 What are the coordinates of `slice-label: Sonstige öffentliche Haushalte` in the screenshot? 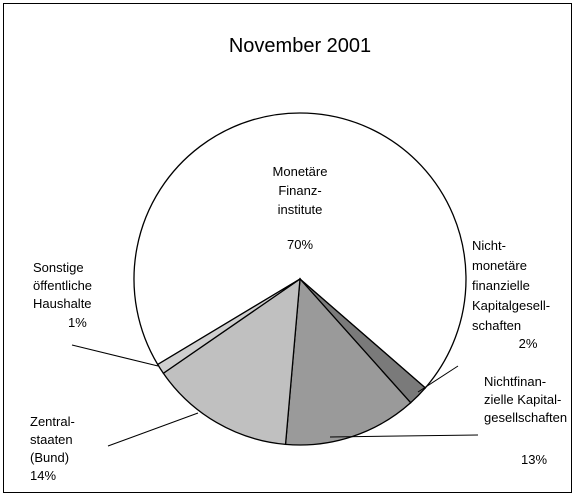 It's located at (62, 285).